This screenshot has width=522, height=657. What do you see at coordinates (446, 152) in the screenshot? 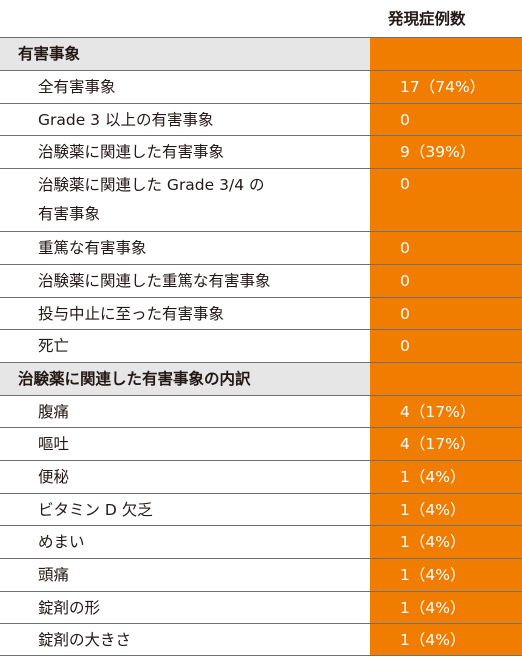
I see `event-count: 9（39%）` at bounding box center [446, 152].